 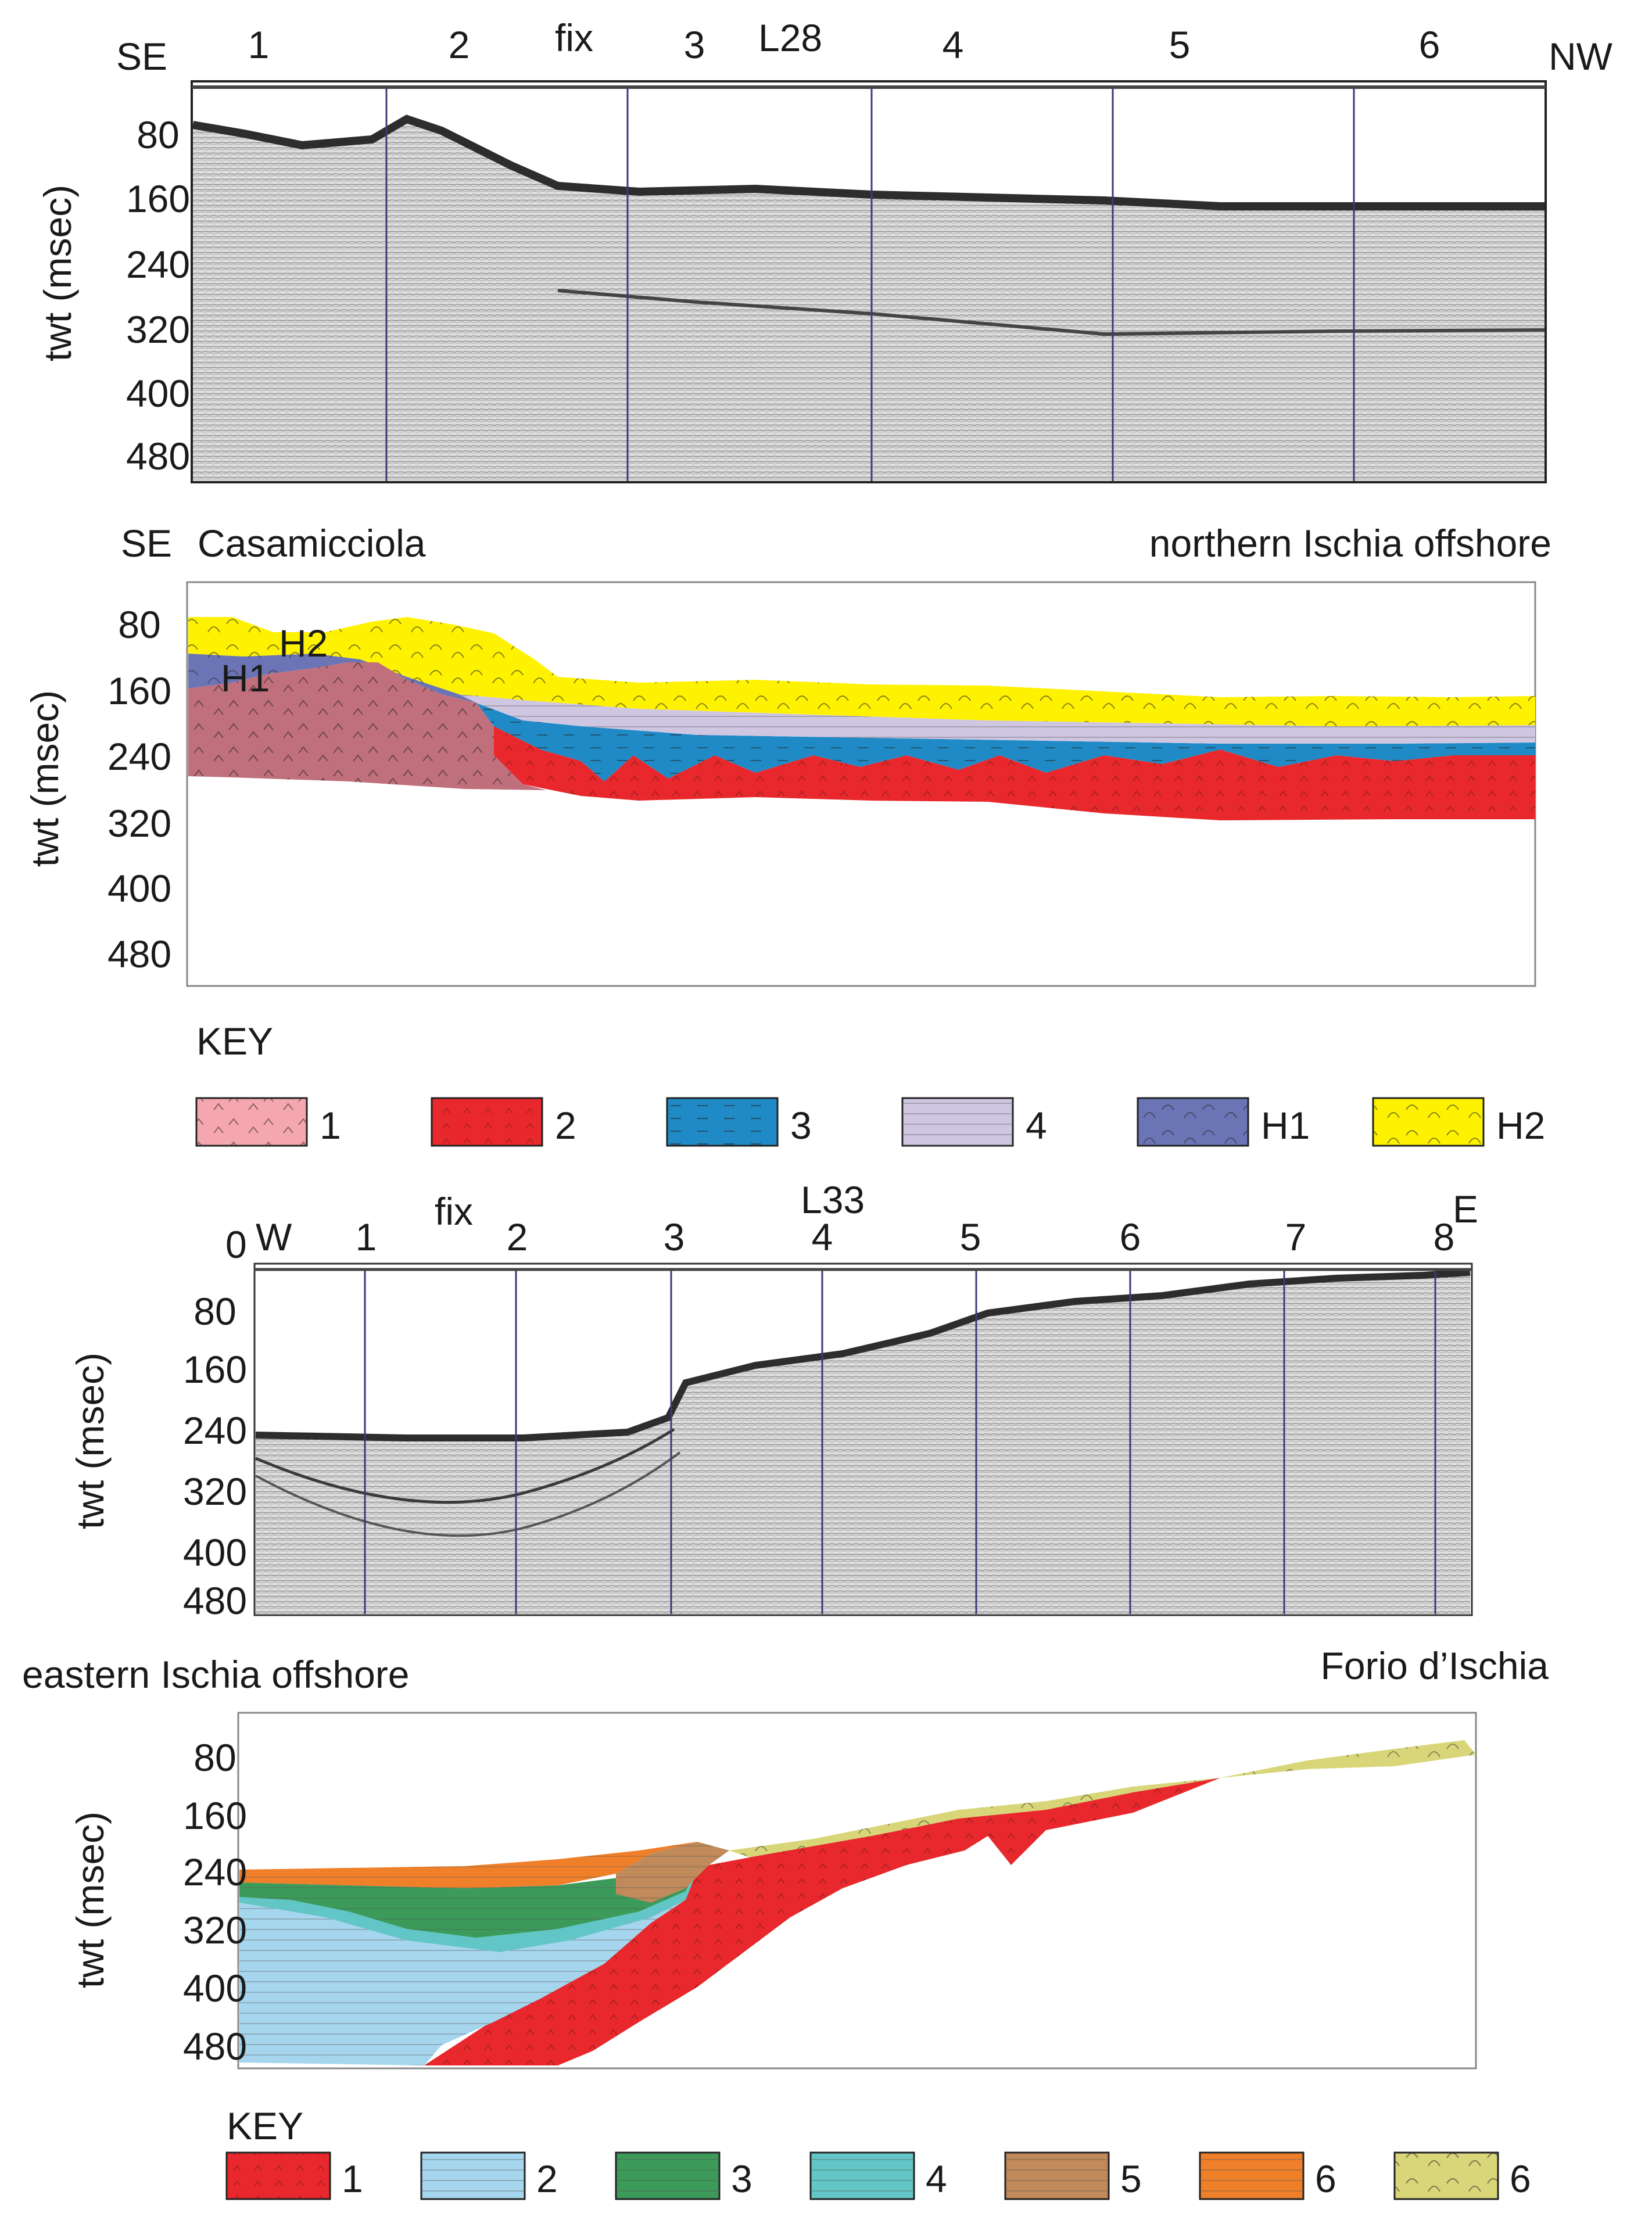 What do you see at coordinates (158, 329) in the screenshot?
I see `p1-ytick-label: 320` at bounding box center [158, 329].